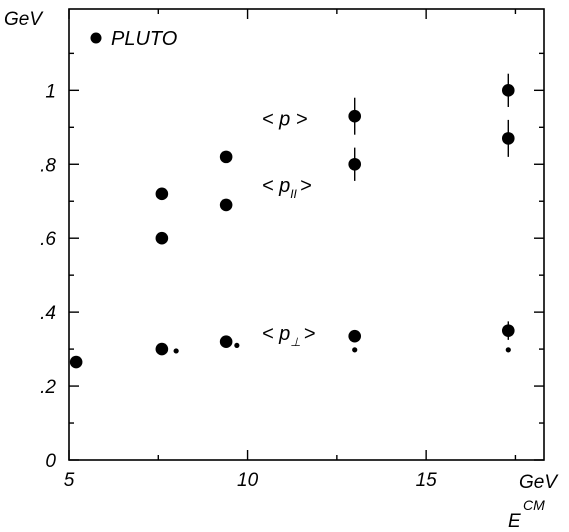  Describe the element at coordinates (48, 387) in the screenshot. I see `y-tick-label: .2` at that location.